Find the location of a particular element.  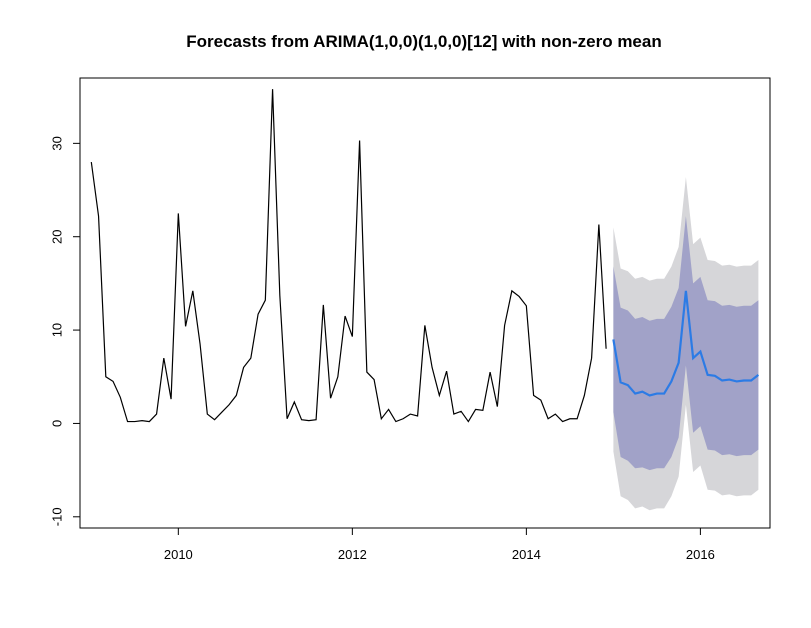

y-tick-label: -10 is located at coordinates (56, 516).